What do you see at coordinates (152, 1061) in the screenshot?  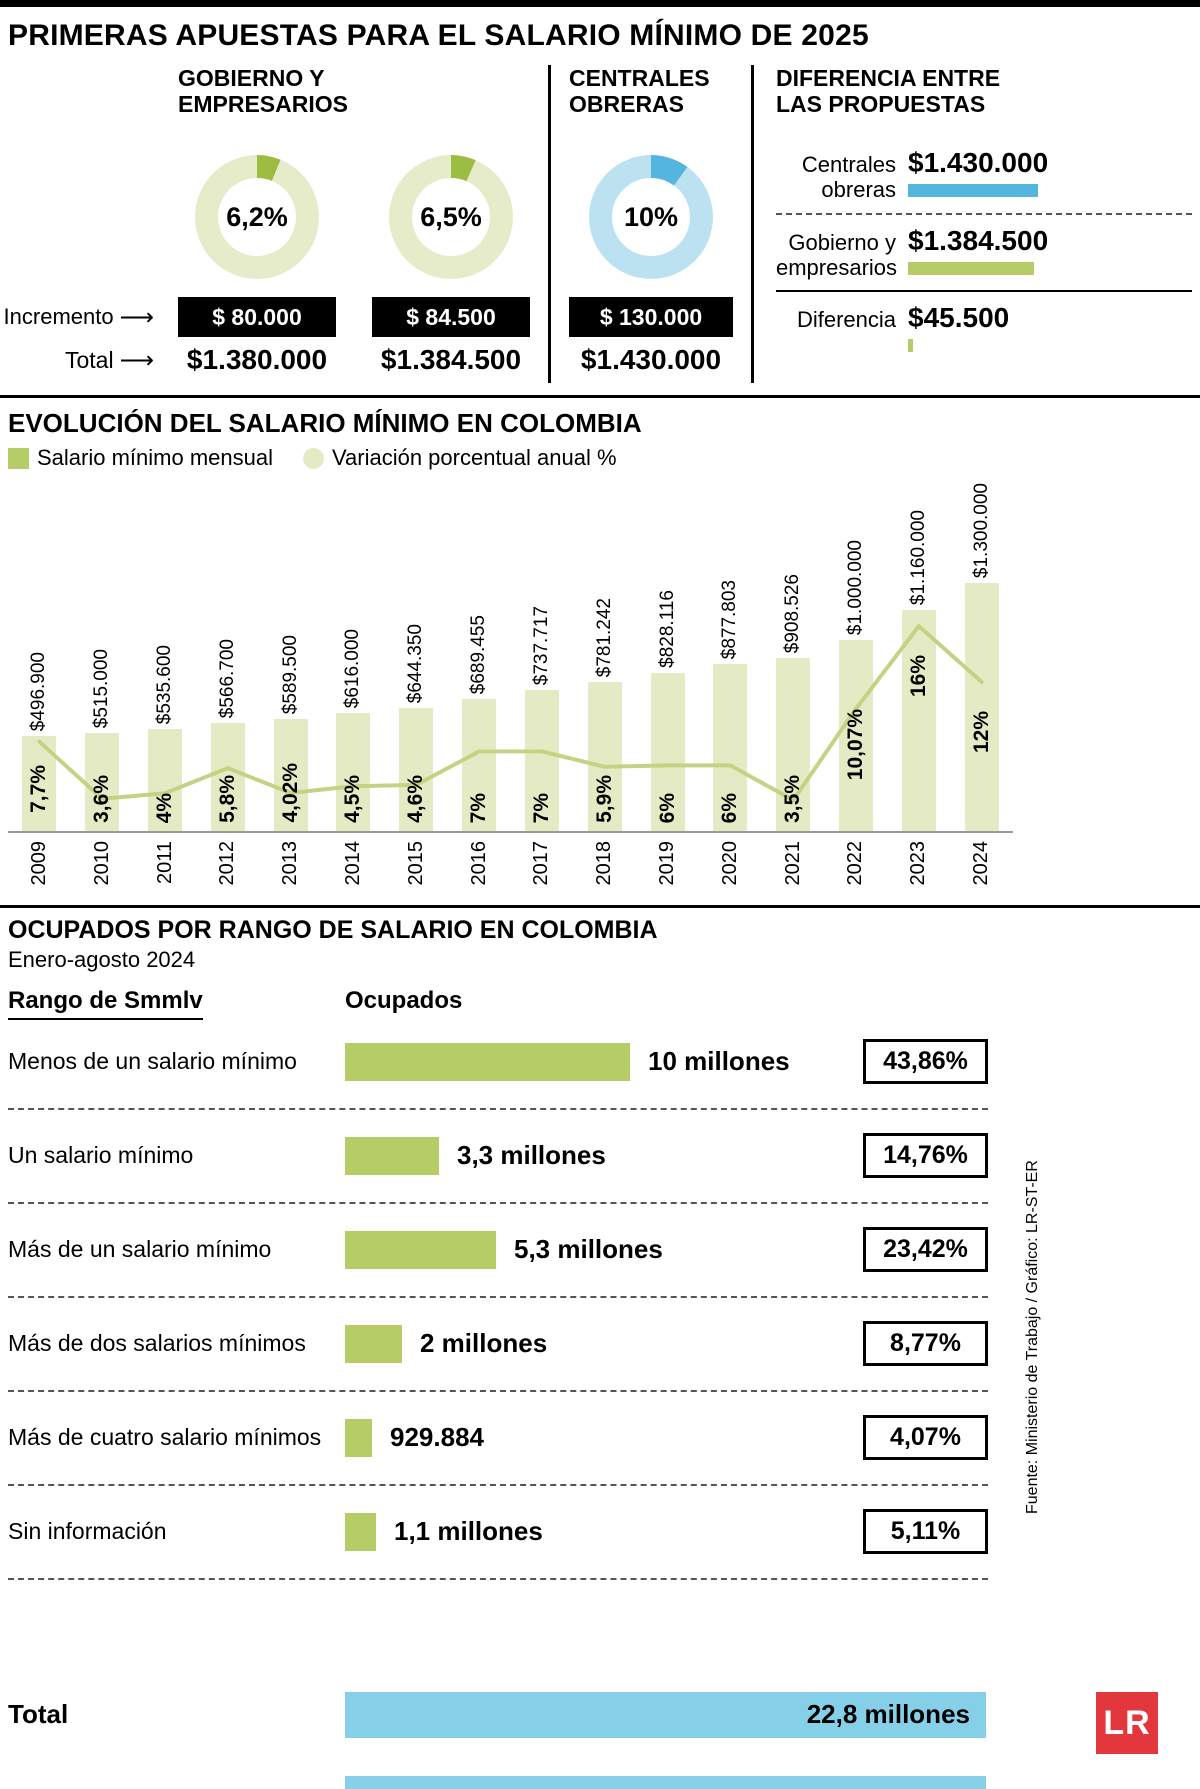 I see `range-label: Menos de un salario mínimo` at bounding box center [152, 1061].